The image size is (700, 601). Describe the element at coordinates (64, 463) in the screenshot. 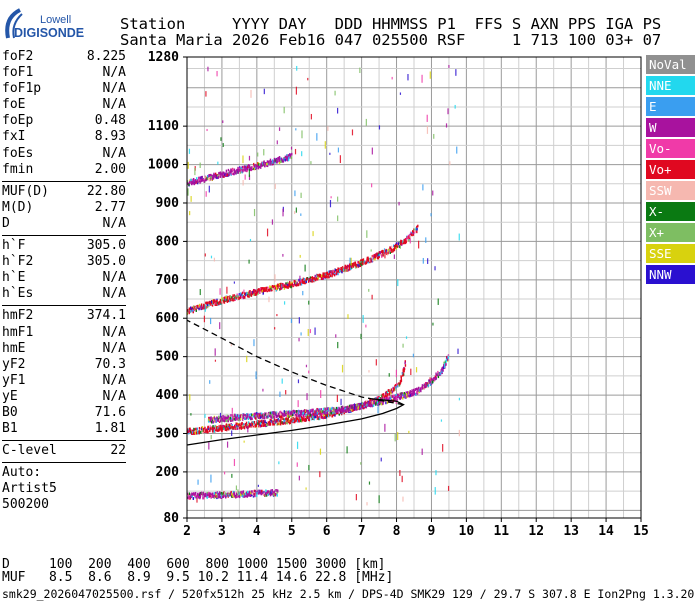

I see `divider` at that location.